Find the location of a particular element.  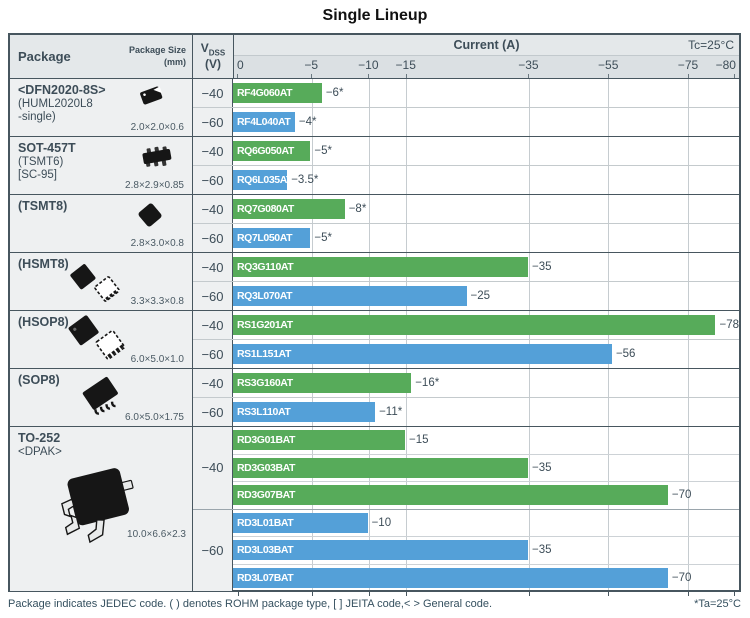

header-condition-label: Tc=25°C is located at coordinates (711, 45).